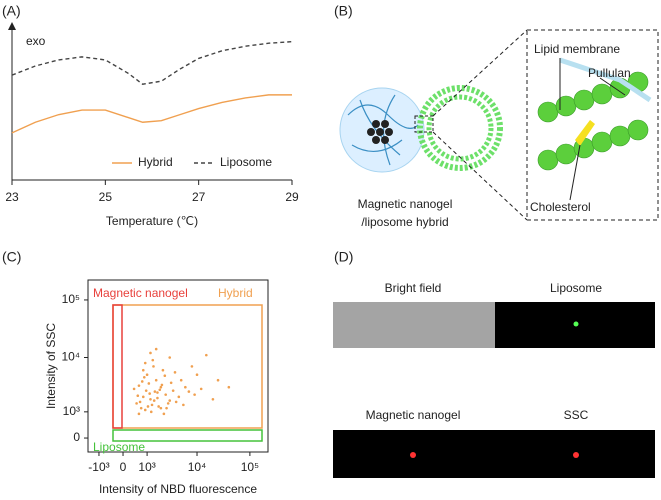  What do you see at coordinates (414, 325) in the screenshot?
I see `bright-field-image` at bounding box center [414, 325].